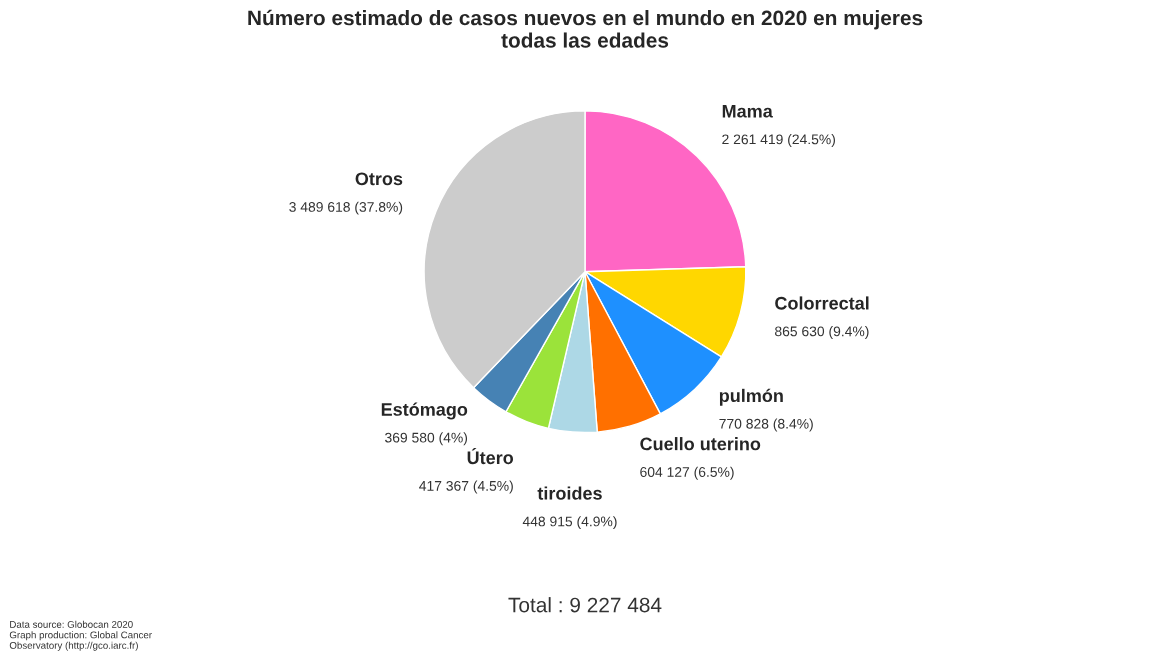  What do you see at coordinates (569, 523) in the screenshot?
I see `data-label: 448 915 (4.9%)` at bounding box center [569, 523].